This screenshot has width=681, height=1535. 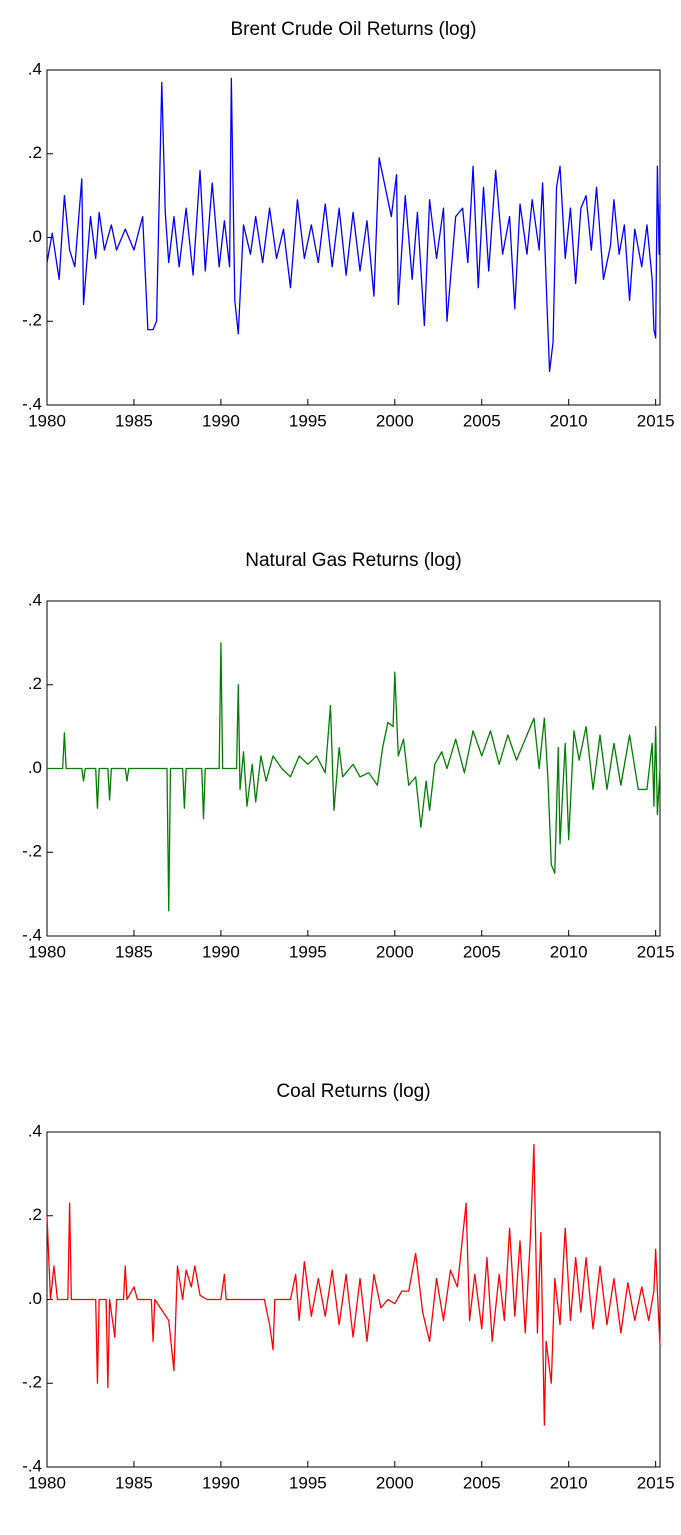 What do you see at coordinates (353, 560) in the screenshot?
I see `chart-title: Natural Gas Returns (log)` at bounding box center [353, 560].